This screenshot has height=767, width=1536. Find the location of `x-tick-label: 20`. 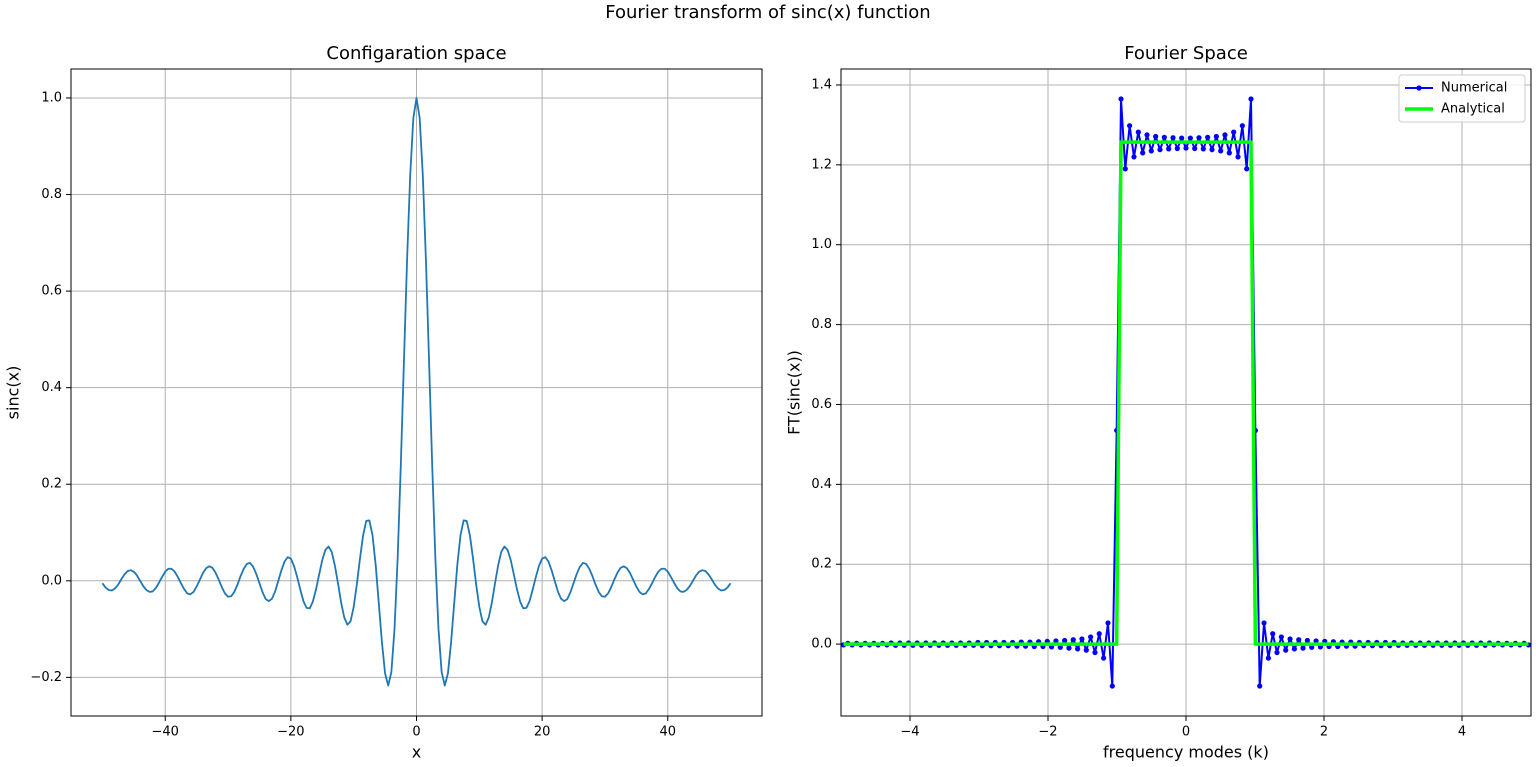

x-tick-label: 20 is located at coordinates (542, 732).